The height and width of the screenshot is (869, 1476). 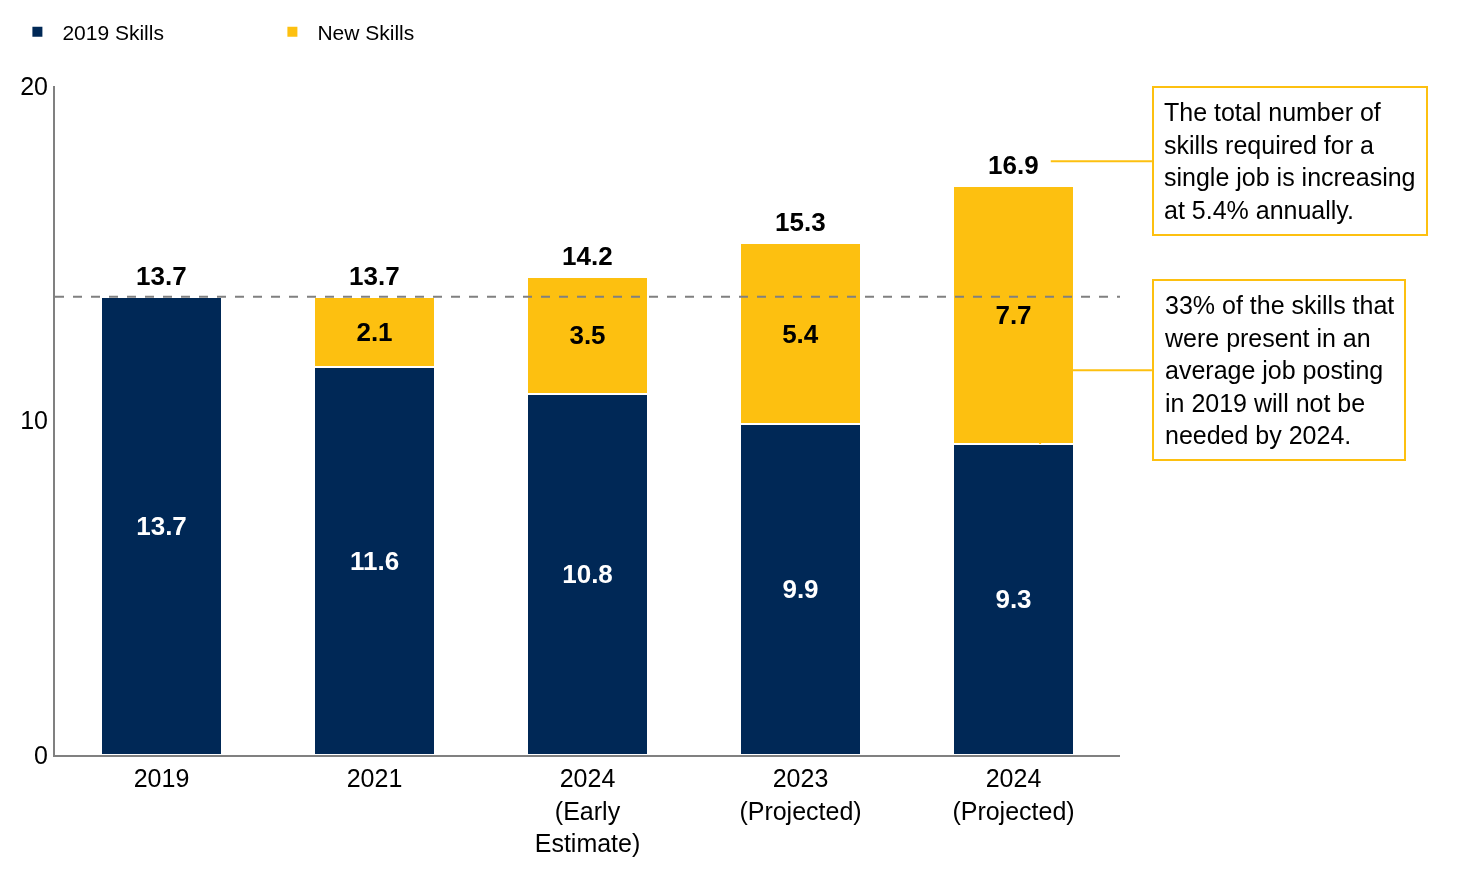 I want to click on data-label: 11.6, so click(x=374, y=560).